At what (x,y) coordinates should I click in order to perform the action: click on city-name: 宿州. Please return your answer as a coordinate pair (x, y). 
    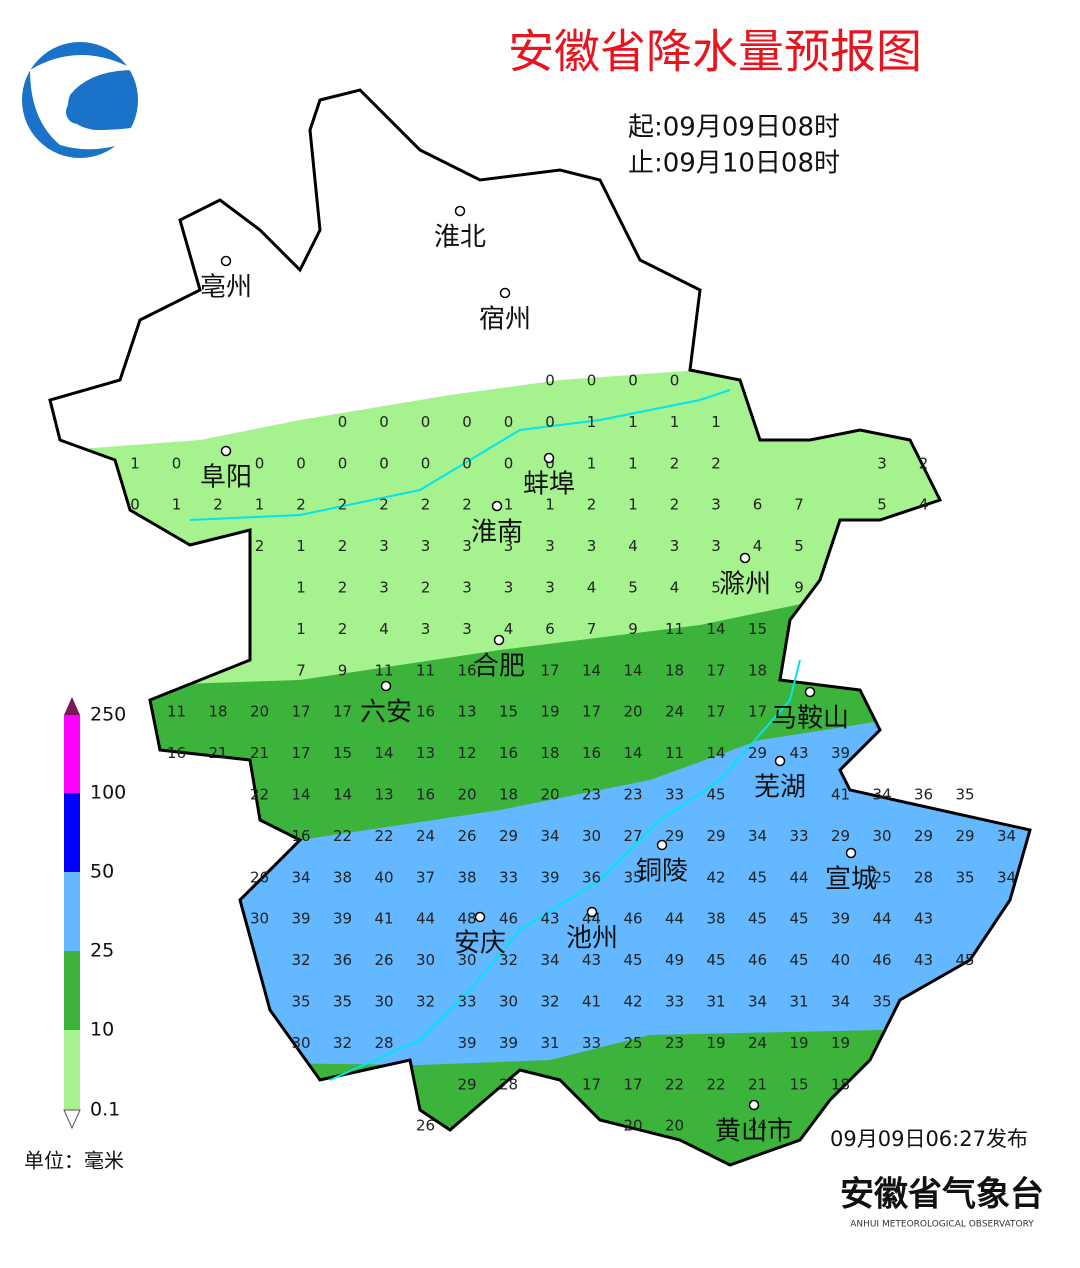
    Looking at the image, I should click on (505, 320).